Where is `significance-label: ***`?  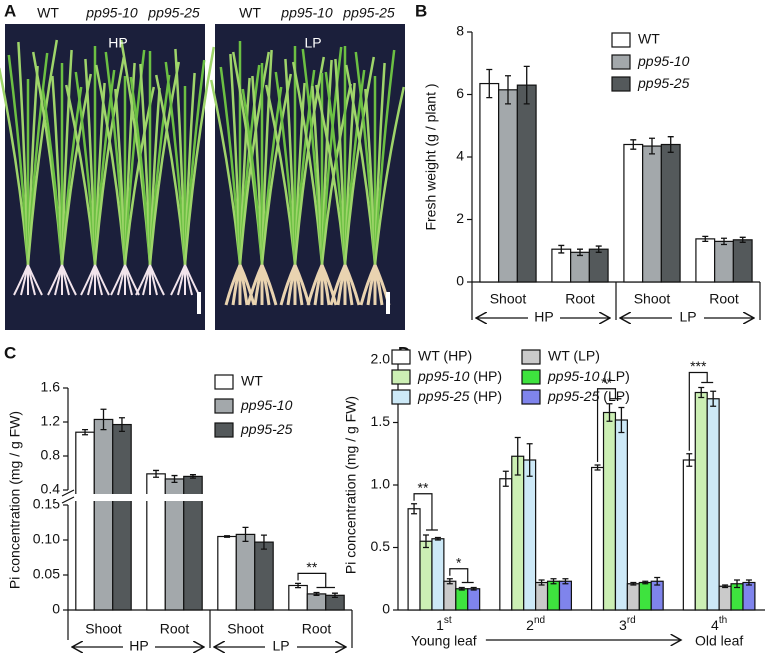 significance-label: *** is located at coordinates (698, 366).